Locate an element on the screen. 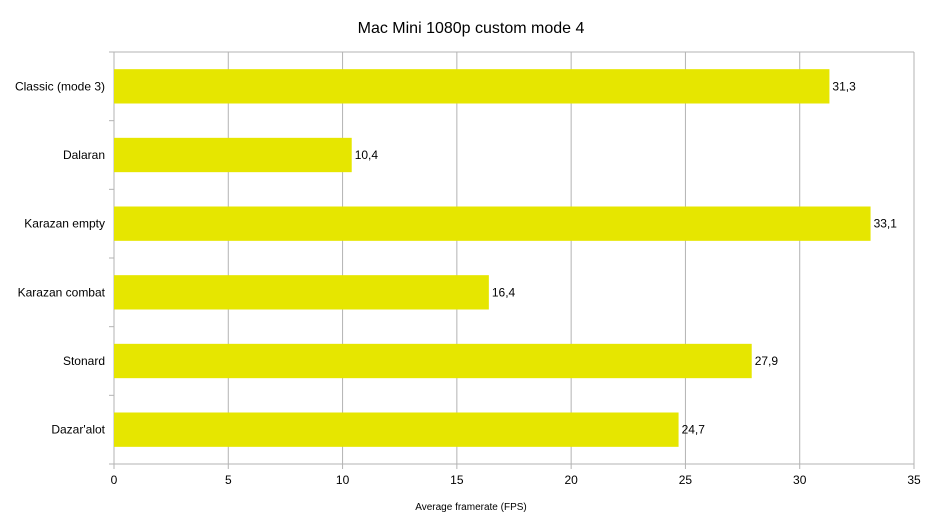 Image resolution: width=943 pixels, height=530 pixels. data-label-5: 24,7 is located at coordinates (694, 430).